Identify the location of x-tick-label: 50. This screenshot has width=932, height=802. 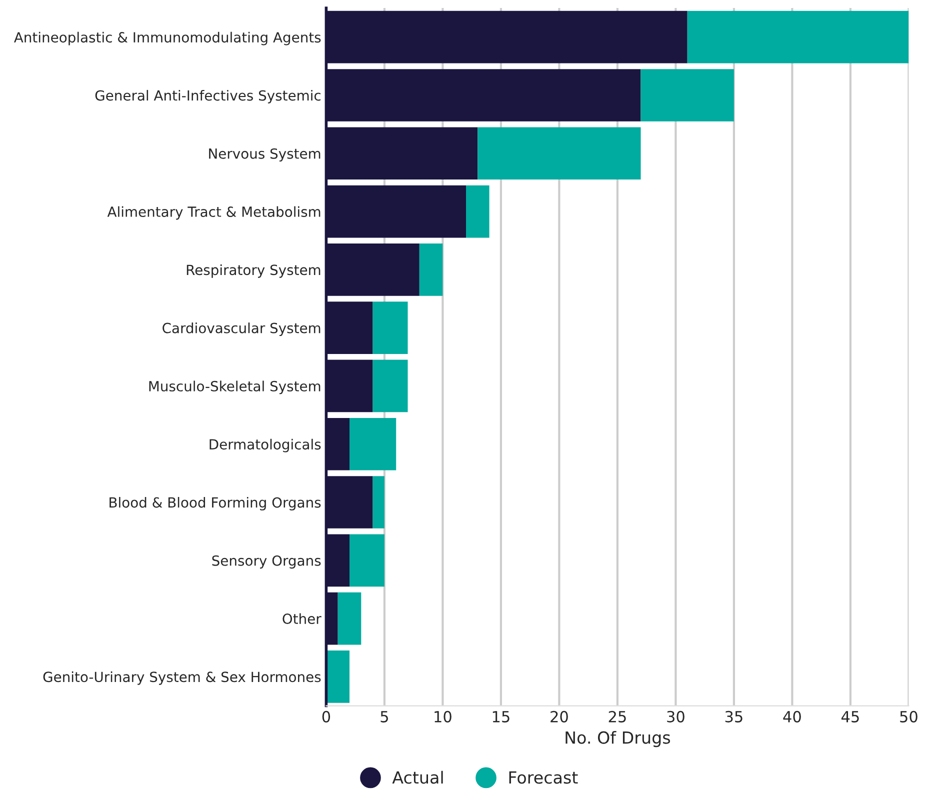
(909, 716).